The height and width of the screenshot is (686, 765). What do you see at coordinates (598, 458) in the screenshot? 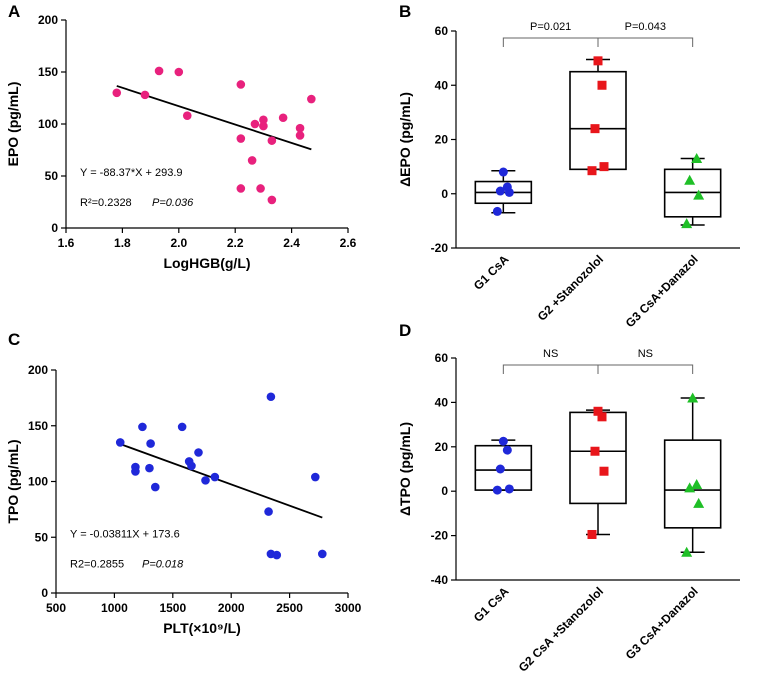
I see `box-iqr` at bounding box center [598, 458].